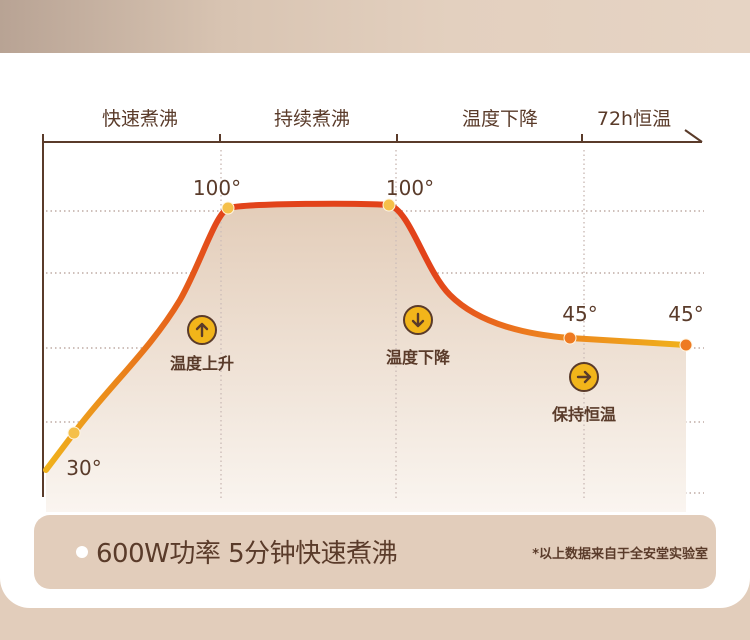 The image size is (750, 640). Describe the element at coordinates (375, 26) in the screenshot. I see `top-banner-image` at that location.